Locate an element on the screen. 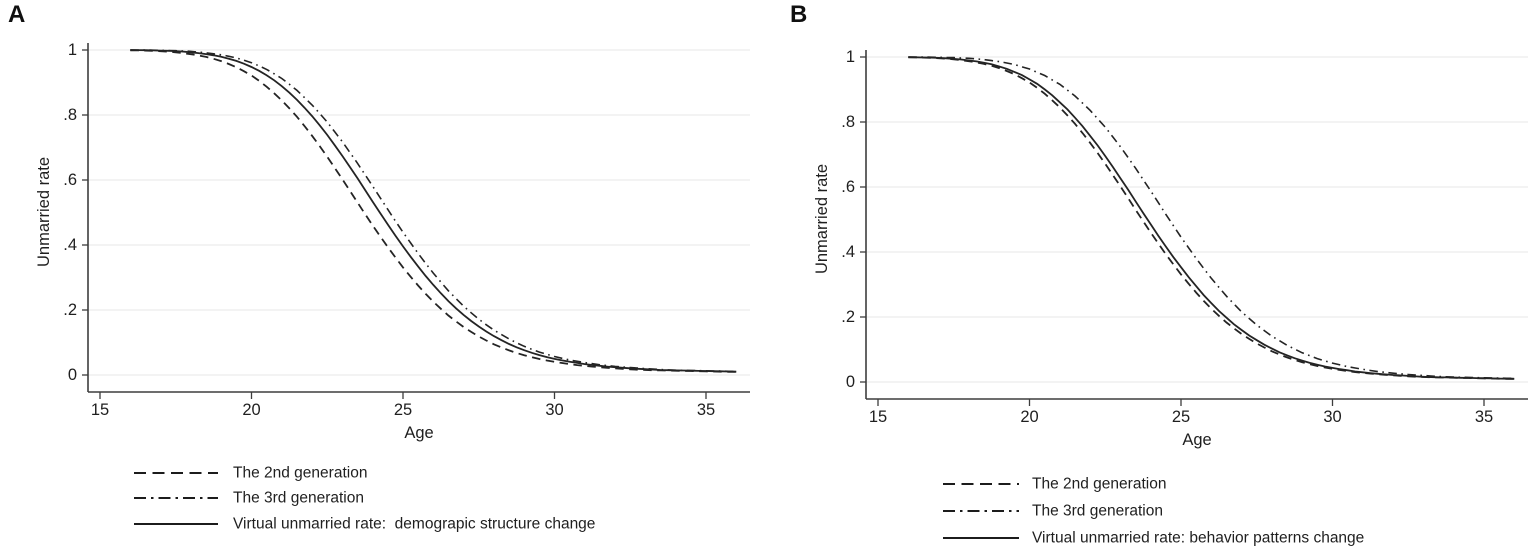 This screenshot has width=1535, height=551. panel-label: B is located at coordinates (798, 14).